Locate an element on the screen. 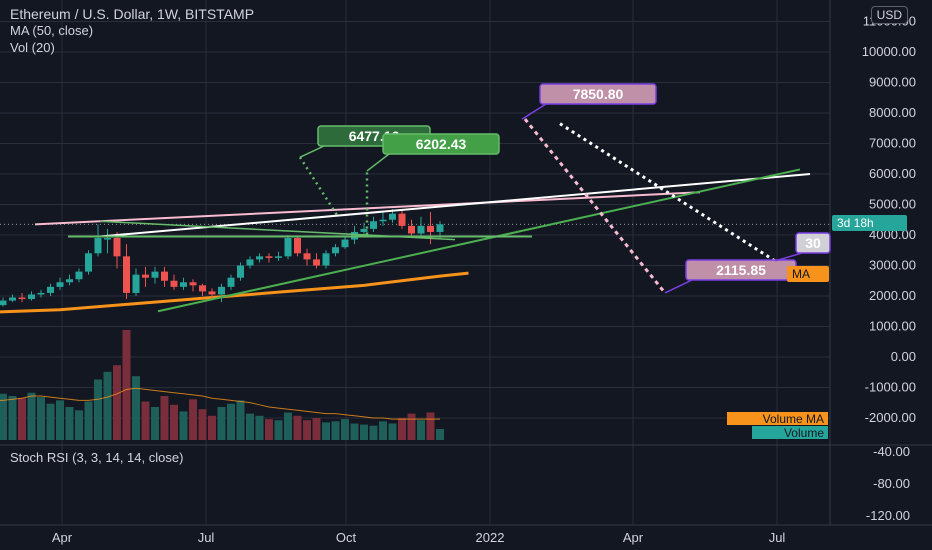  annotation-2115: 2115.85 is located at coordinates (730, 276).